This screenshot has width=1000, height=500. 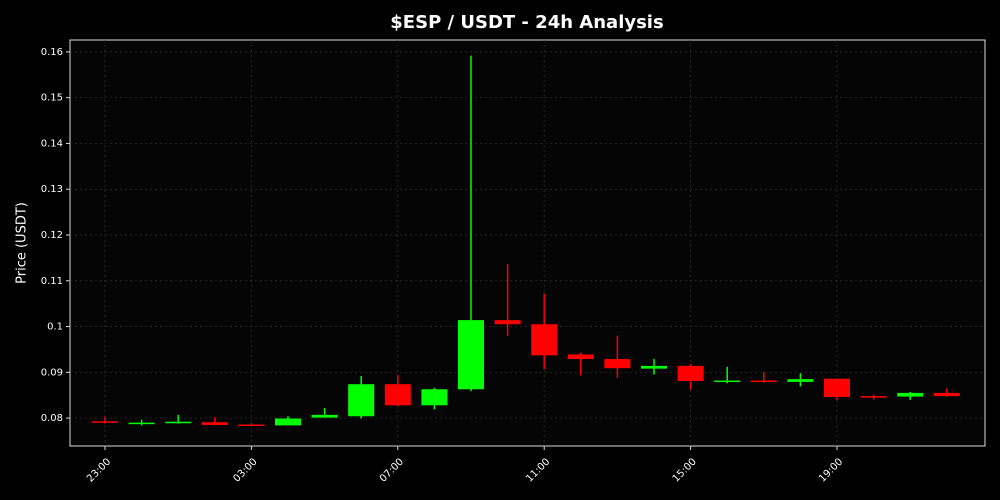 What do you see at coordinates (52, 52) in the screenshot?
I see `y-tick-label: 0.16` at bounding box center [52, 52].